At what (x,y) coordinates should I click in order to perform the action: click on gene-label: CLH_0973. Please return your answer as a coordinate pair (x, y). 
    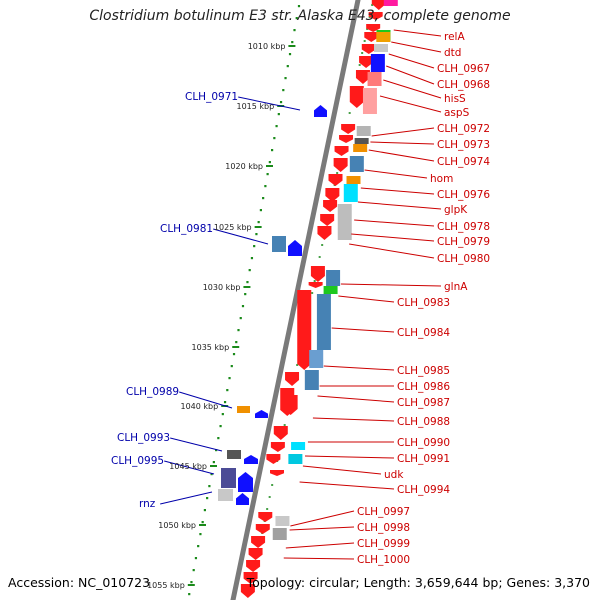
    Looking at the image, I should click on (463, 145).